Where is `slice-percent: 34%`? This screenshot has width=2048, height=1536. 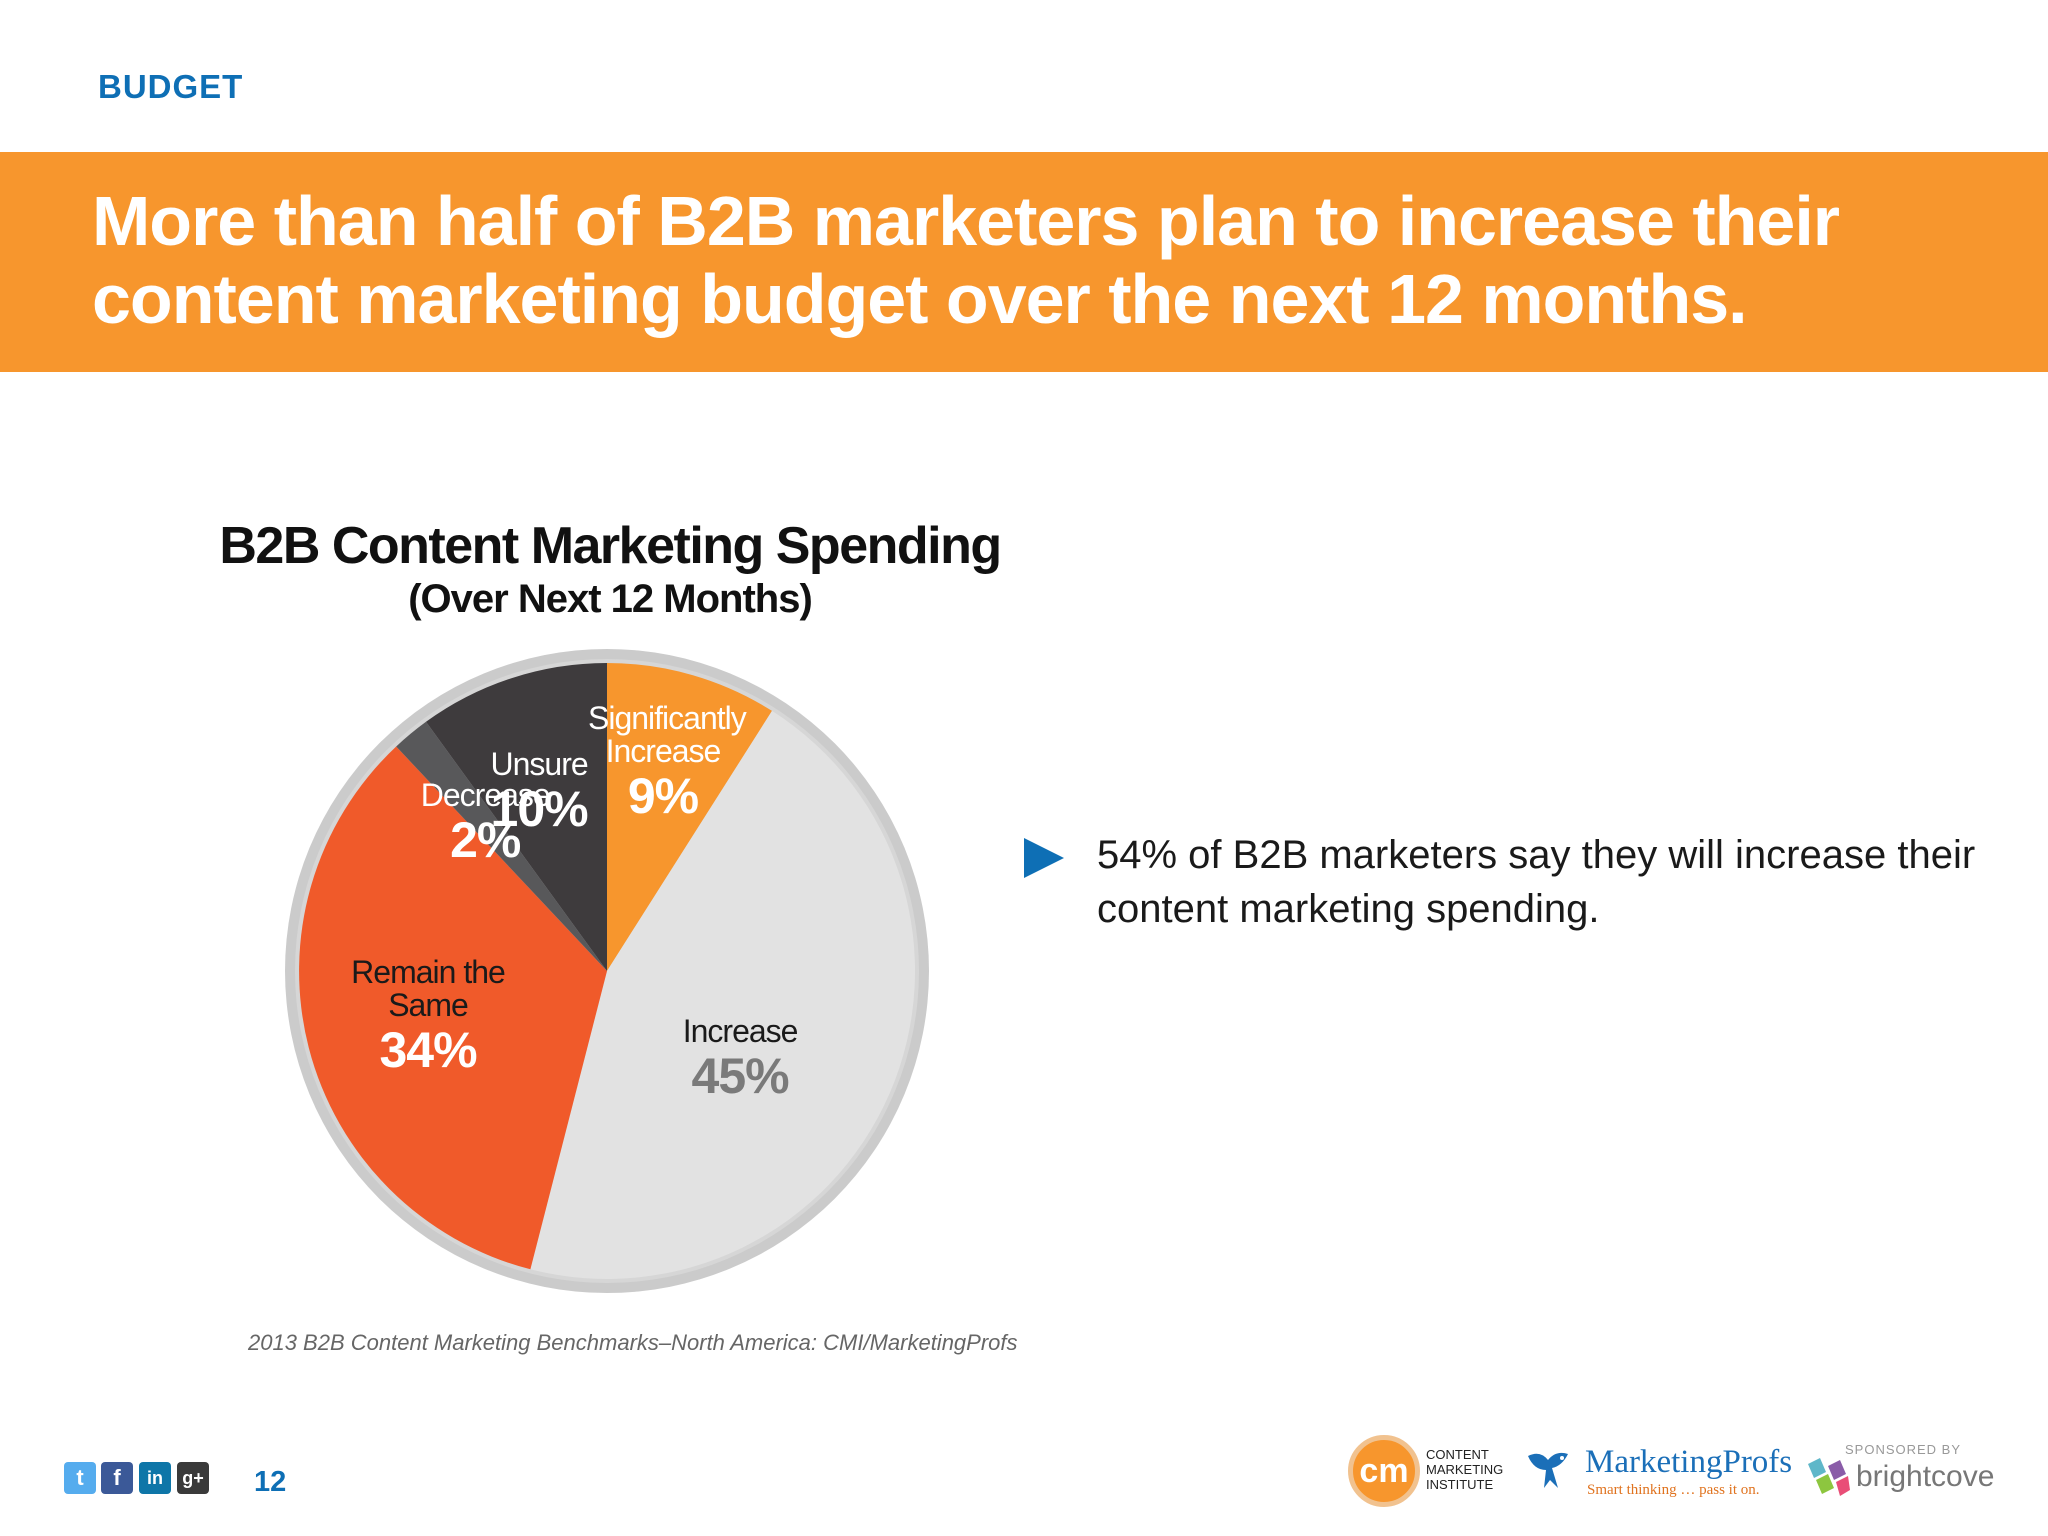
slice-percent: 34% is located at coordinates (428, 1049).